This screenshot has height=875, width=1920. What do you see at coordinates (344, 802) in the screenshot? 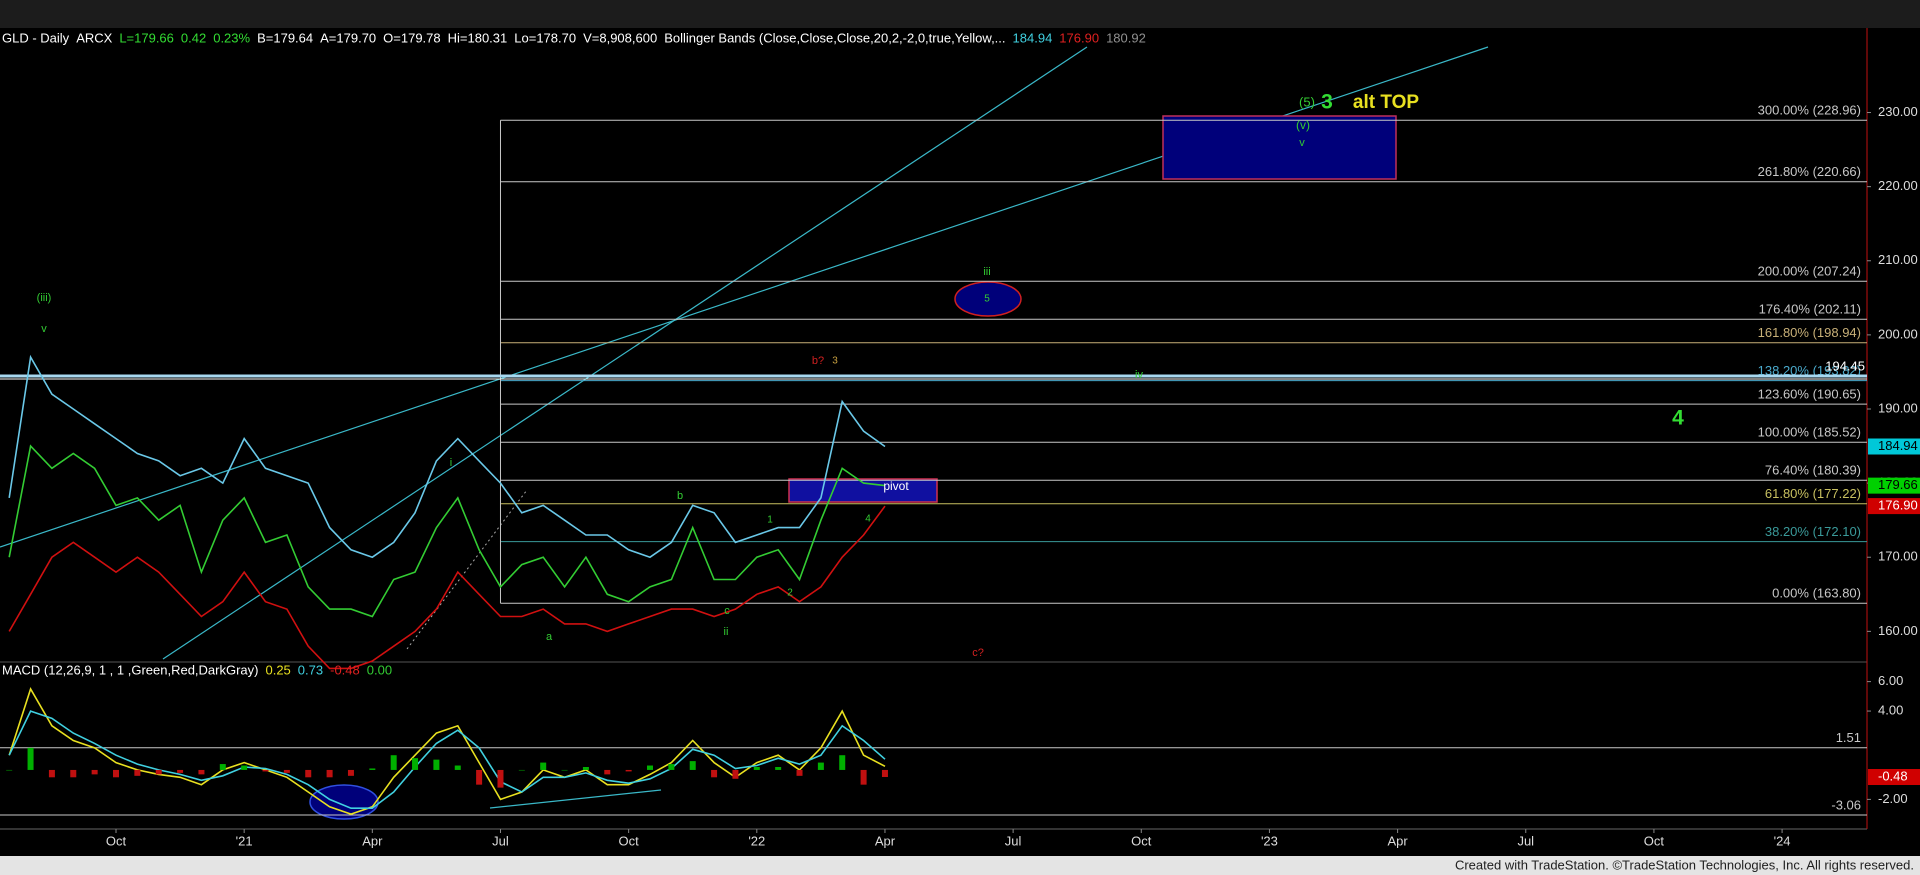
I see `macd-ellipse` at bounding box center [344, 802].